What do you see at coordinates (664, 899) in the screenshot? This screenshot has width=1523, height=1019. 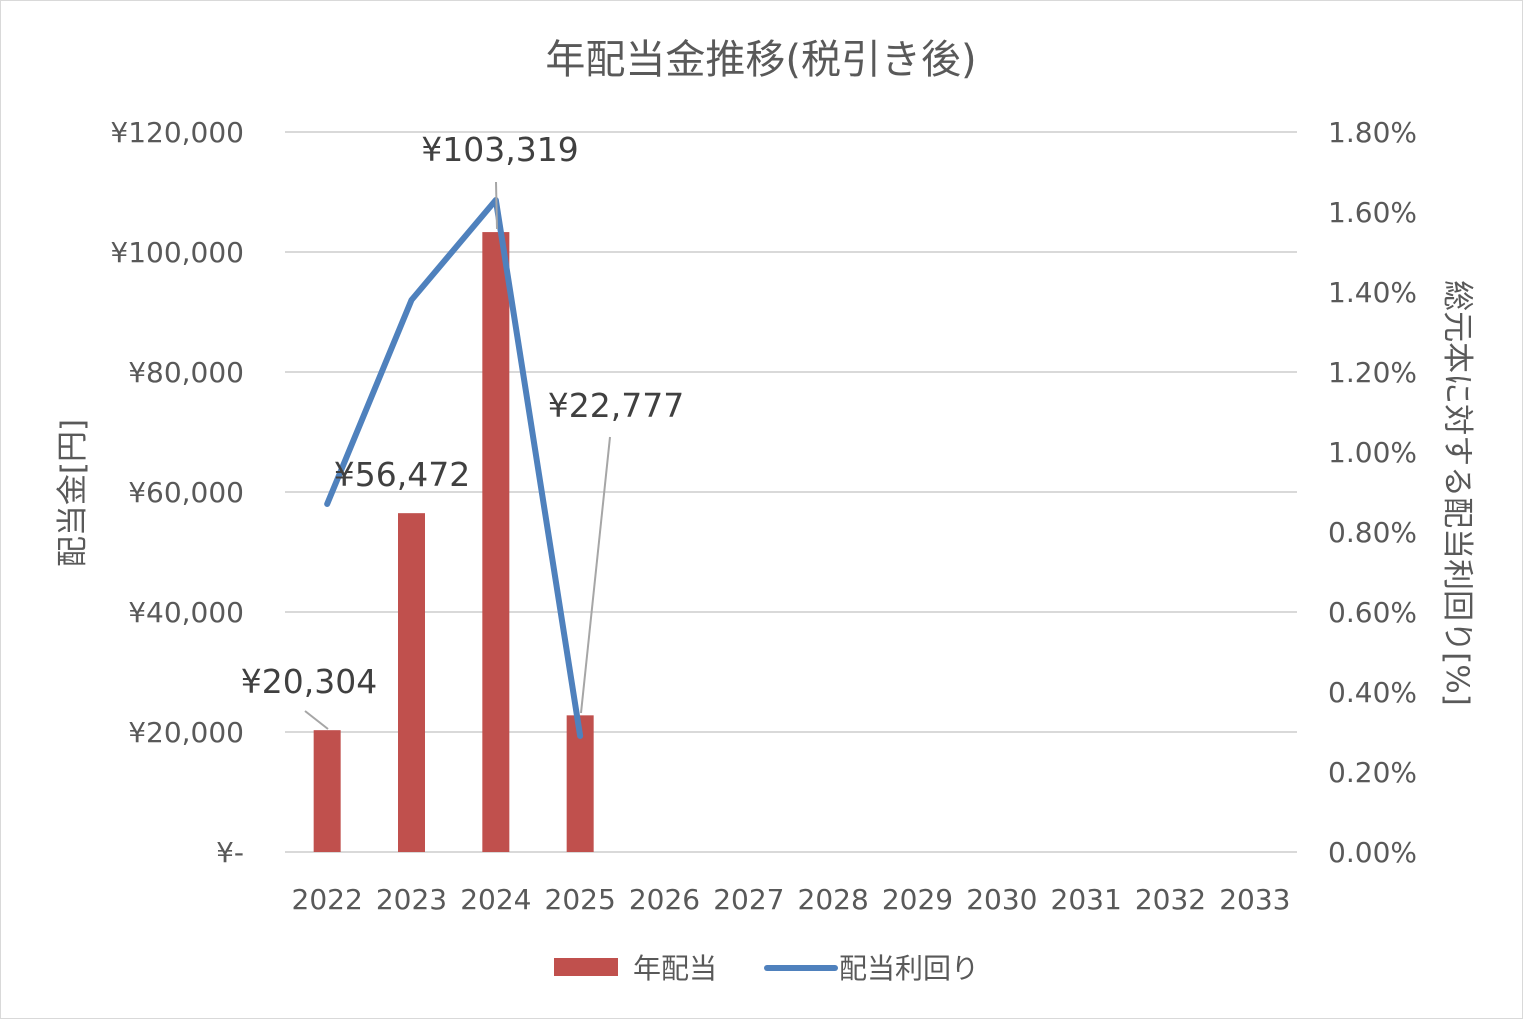 I see `x-tick-label: 2026` at bounding box center [664, 899].